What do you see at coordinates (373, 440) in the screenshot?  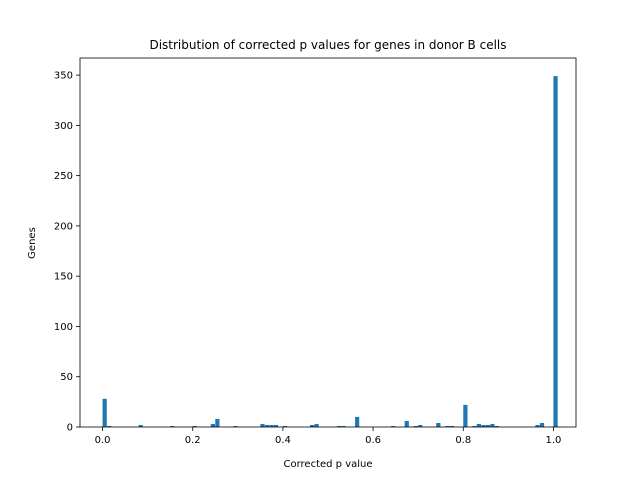 I see `x-tick-label: 0.6` at bounding box center [373, 440].